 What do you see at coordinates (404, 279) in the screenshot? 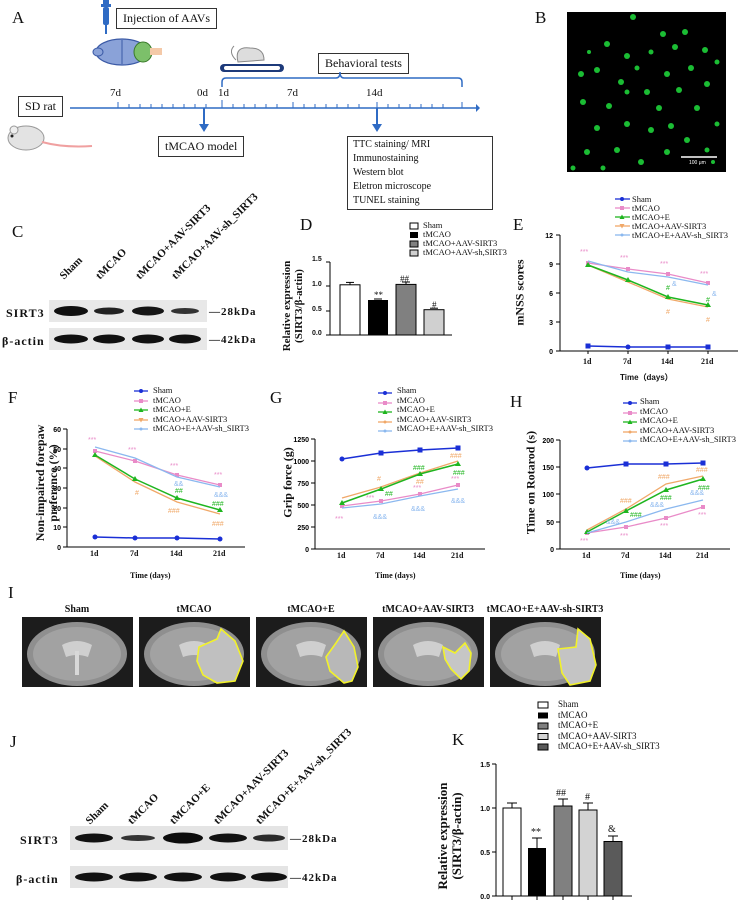
I see `bar-annotation: ##` at bounding box center [404, 279].